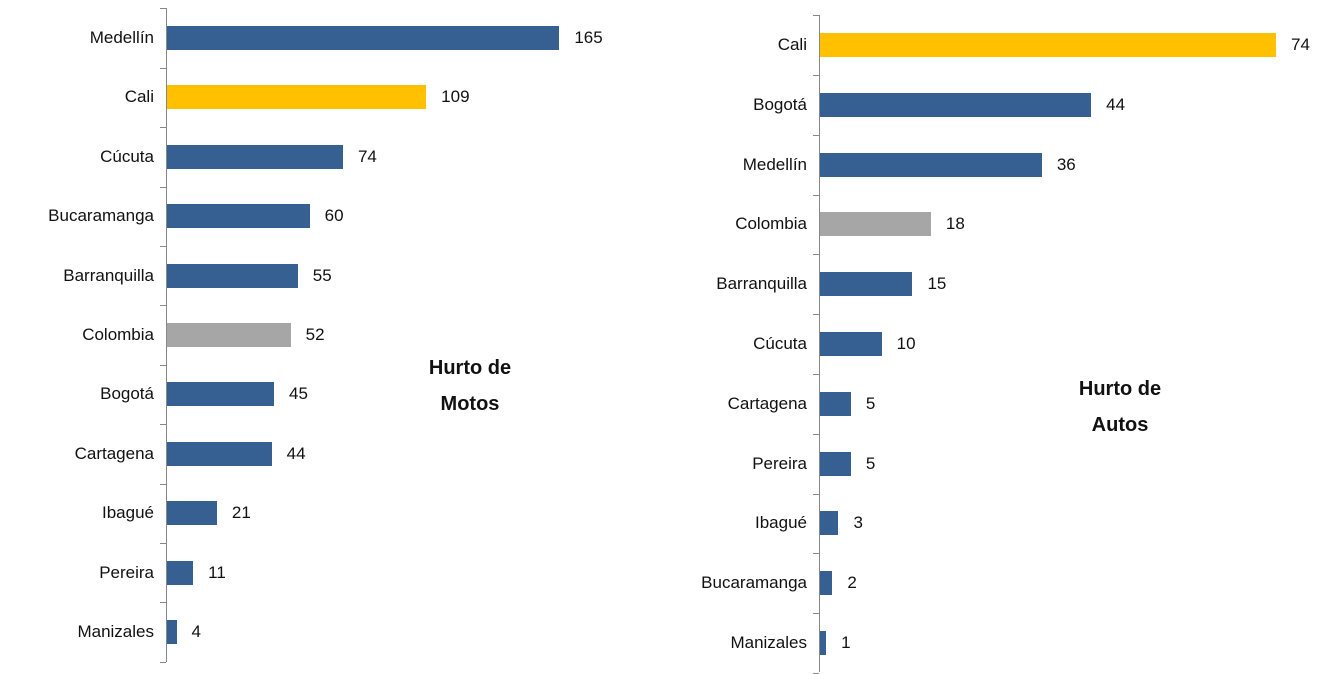  What do you see at coordinates (1066, 164) in the screenshot?
I see `value-label: 36` at bounding box center [1066, 164].